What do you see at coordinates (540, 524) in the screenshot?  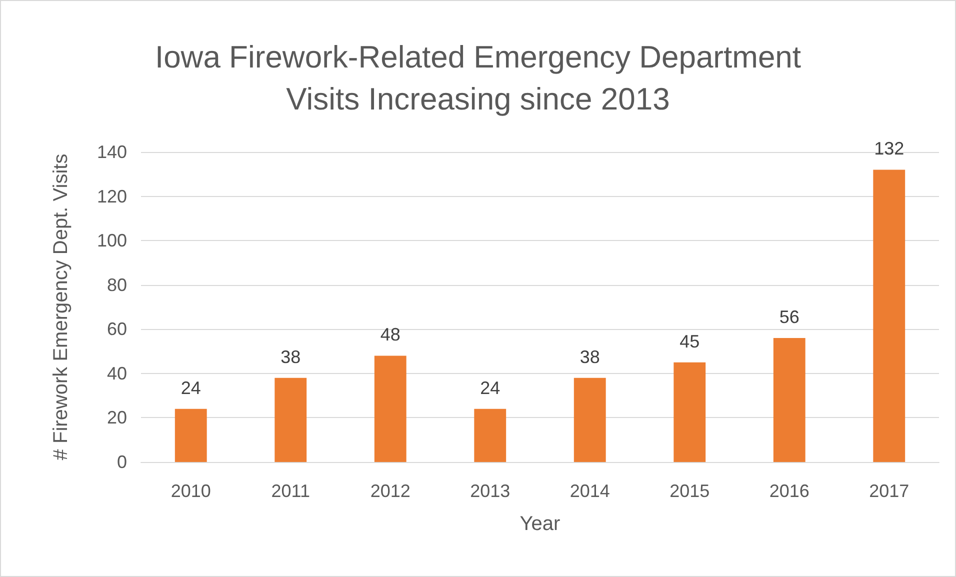 I see `x-axis-title: Year` at bounding box center [540, 524].